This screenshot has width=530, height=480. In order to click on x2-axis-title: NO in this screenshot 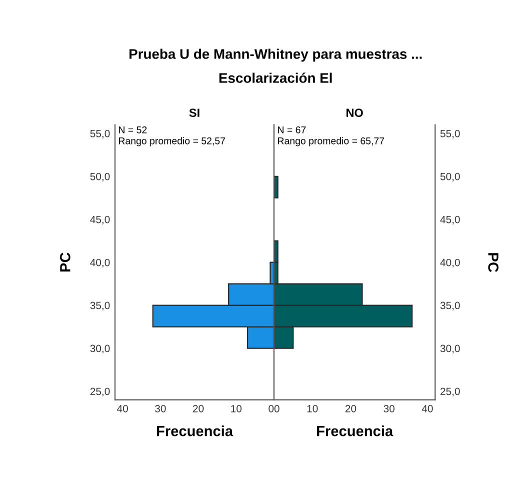, I will do `click(354, 112)`.